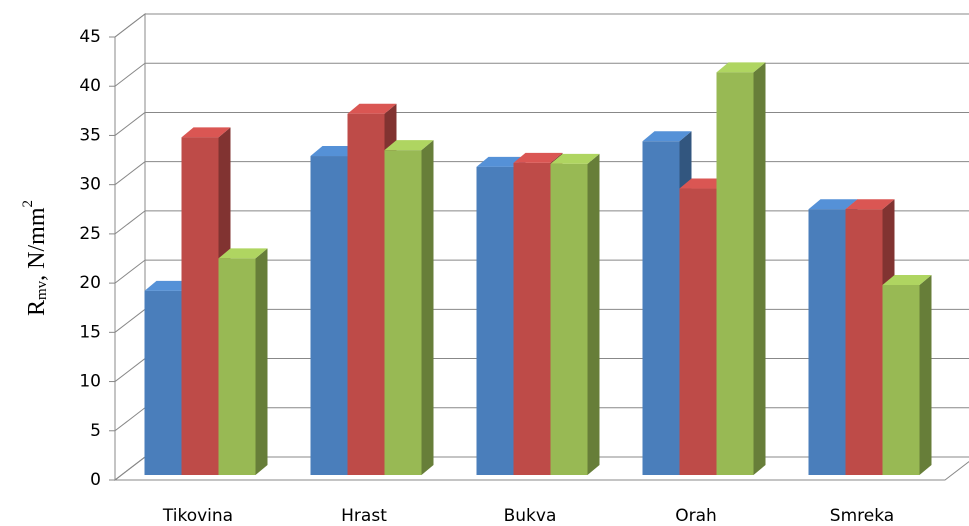  What do you see at coordinates (364, 516) in the screenshot?
I see `x-tick-label: Hrast` at bounding box center [364, 516].